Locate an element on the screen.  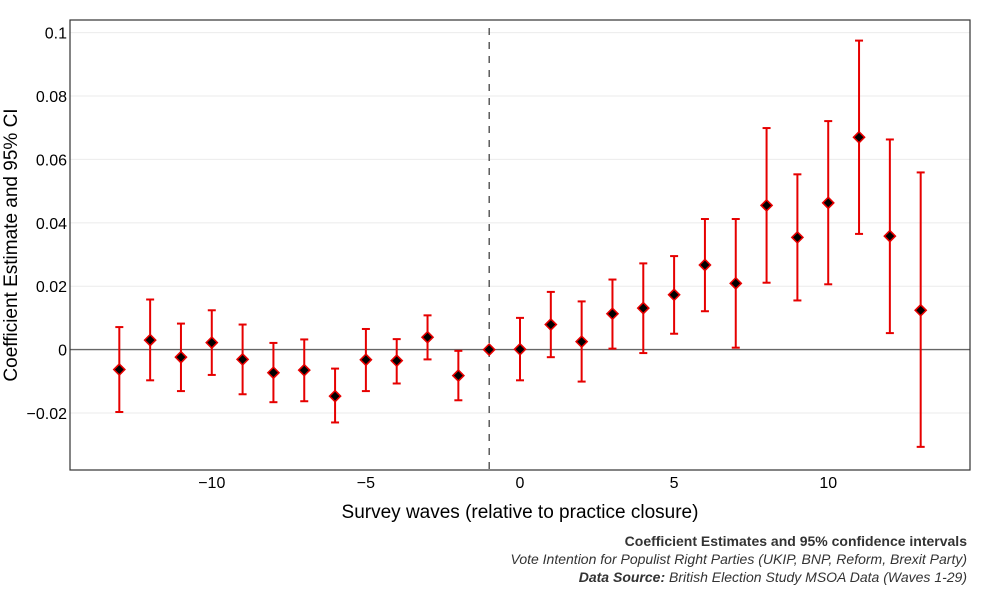
y-tick-label: −0.02 is located at coordinates (47, 414).